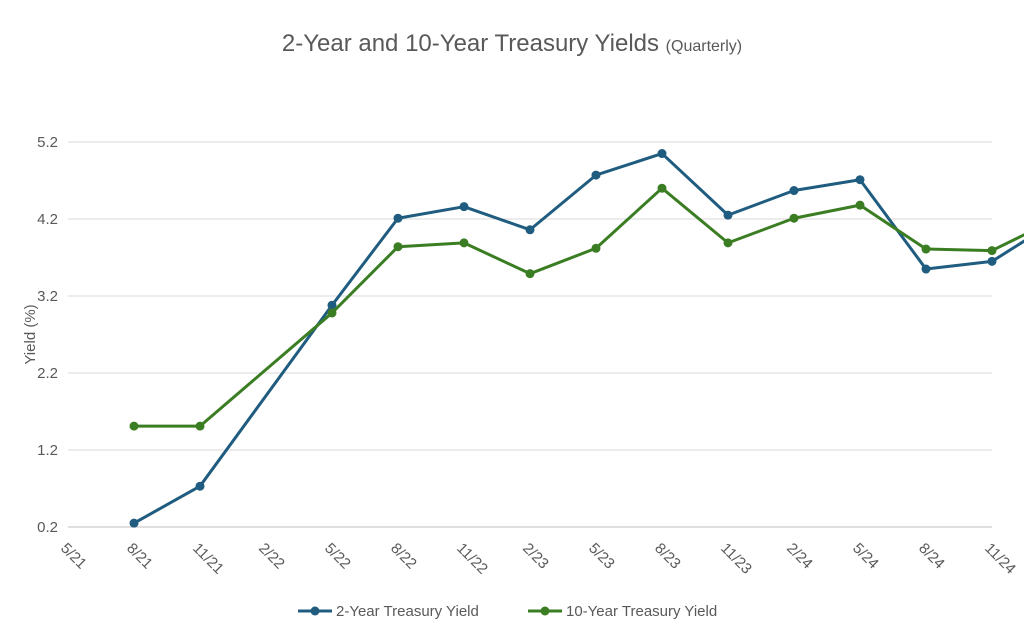 The image size is (1024, 642). I want to click on y-tick-label: 1.2, so click(47, 450).